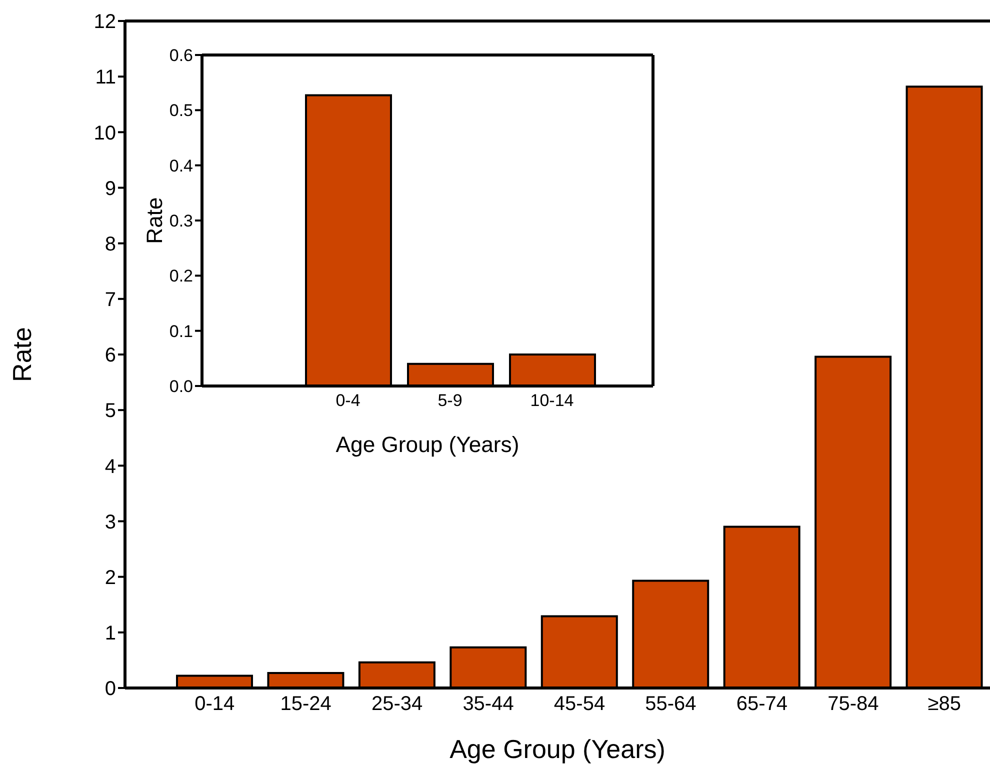  I want to click on x-tick-label: 35-44, so click(488, 704).